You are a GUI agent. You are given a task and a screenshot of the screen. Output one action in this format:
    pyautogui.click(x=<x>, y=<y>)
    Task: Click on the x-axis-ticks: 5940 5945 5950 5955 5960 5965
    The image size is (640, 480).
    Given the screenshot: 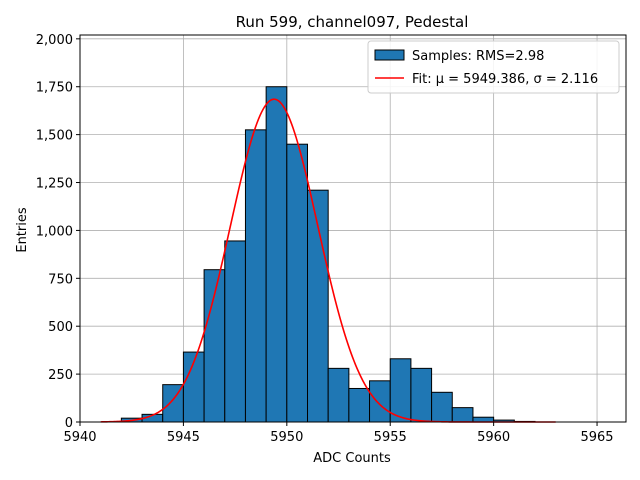 What is the action you would take?
    pyautogui.click(x=338, y=433)
    